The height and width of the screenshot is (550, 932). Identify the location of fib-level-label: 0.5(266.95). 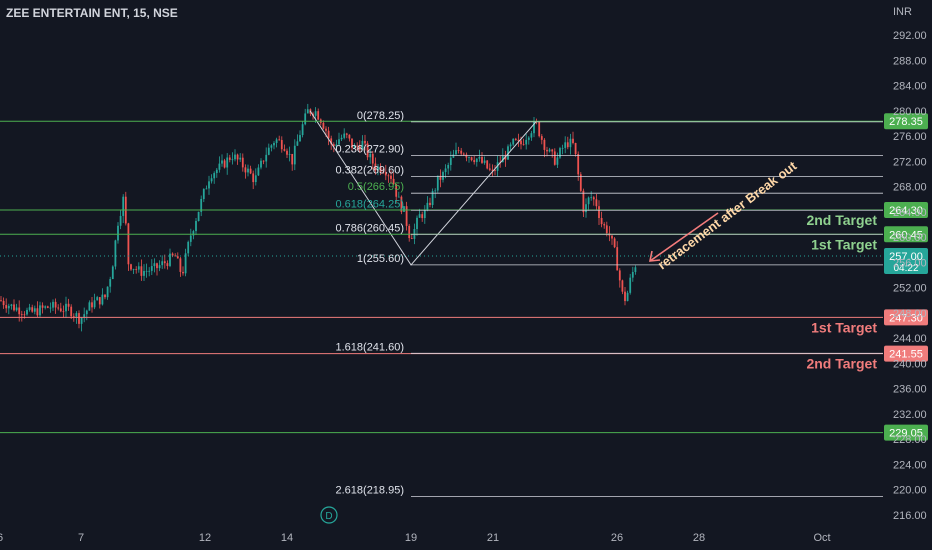
(376, 187).